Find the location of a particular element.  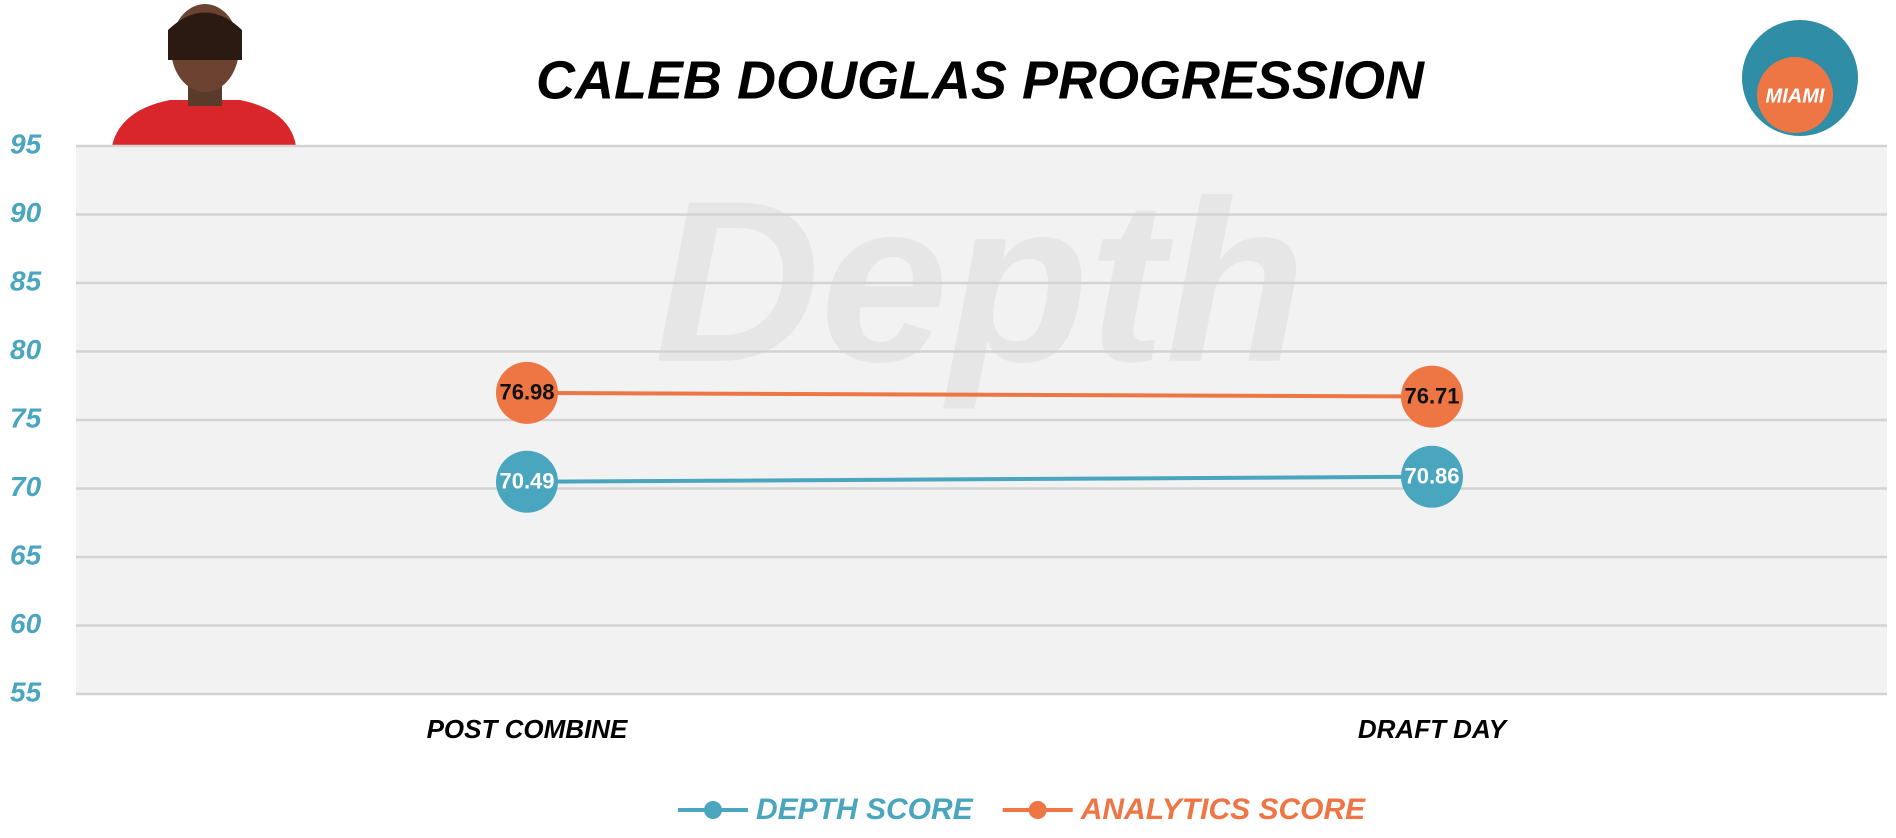

y-tick-label: 75 is located at coordinates (26, 417).